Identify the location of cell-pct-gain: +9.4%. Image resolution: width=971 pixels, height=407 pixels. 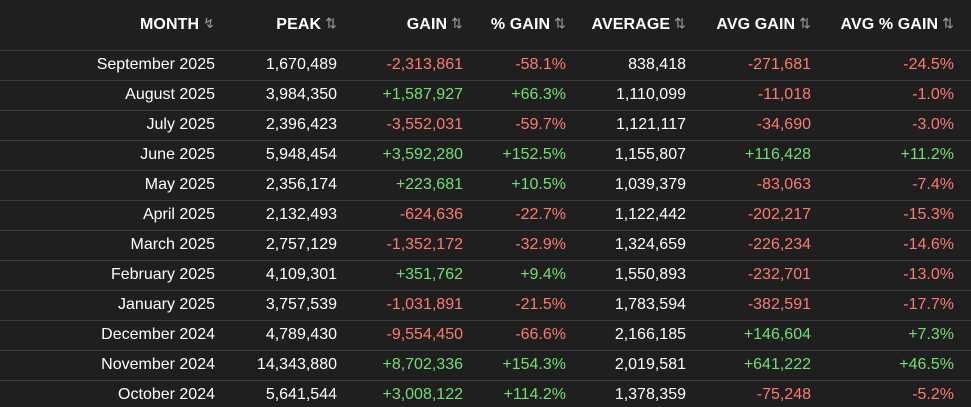
(543, 274).